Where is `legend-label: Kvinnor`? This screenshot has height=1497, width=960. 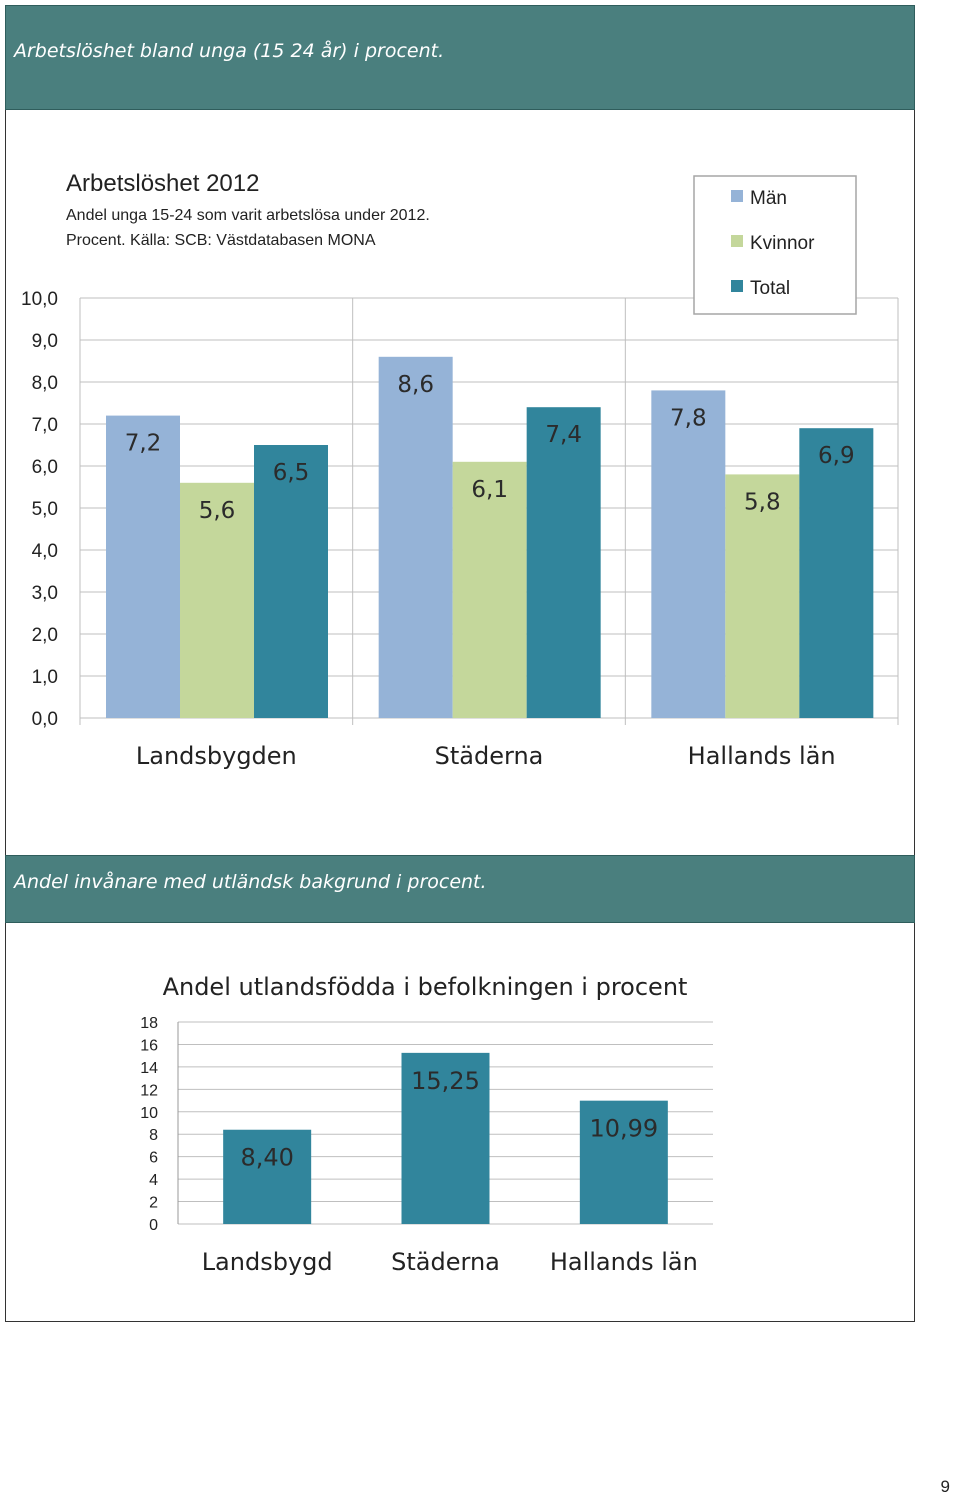 legend-label: Kvinnor is located at coordinates (782, 243).